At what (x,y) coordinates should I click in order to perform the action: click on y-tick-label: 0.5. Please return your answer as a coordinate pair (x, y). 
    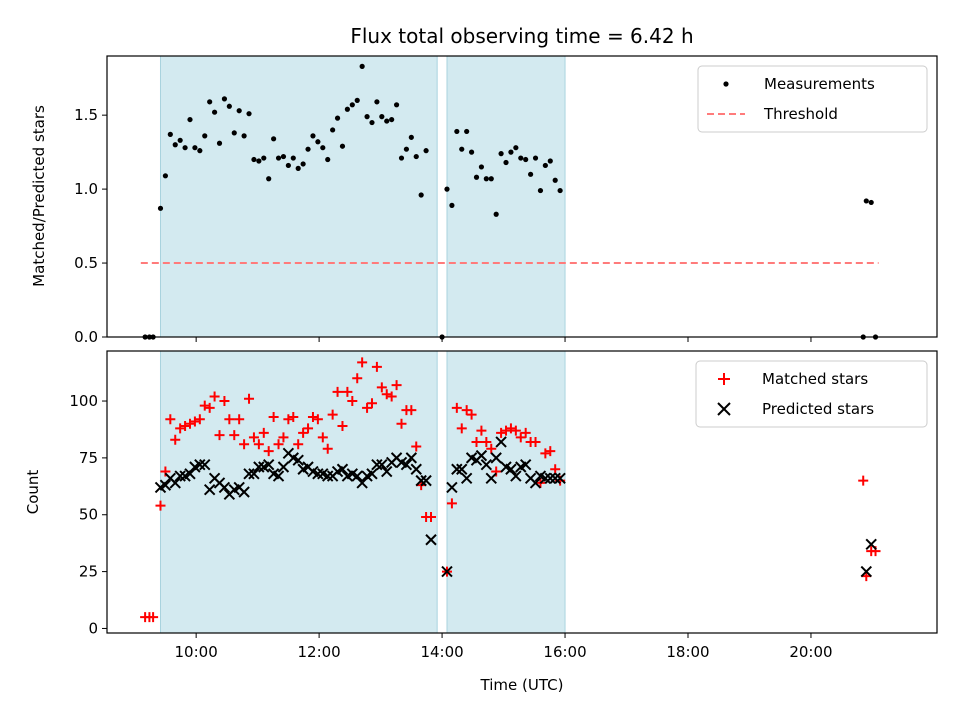
    Looking at the image, I should click on (86, 263).